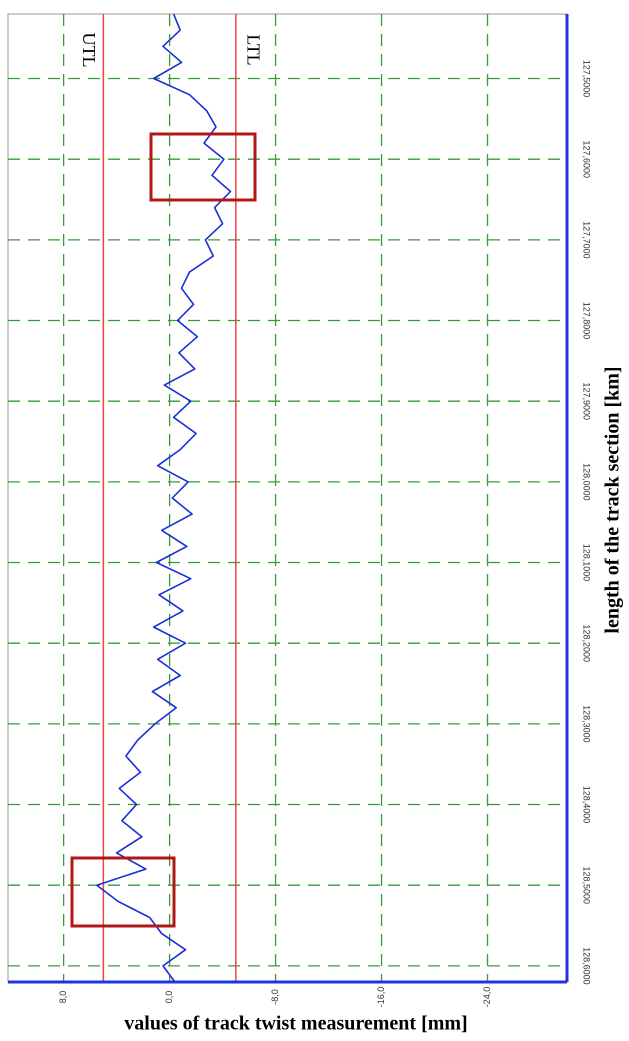 The width and height of the screenshot is (629, 1041). What do you see at coordinates (587, 724) in the screenshot?
I see `x-tick-label: 128,3000` at bounding box center [587, 724].